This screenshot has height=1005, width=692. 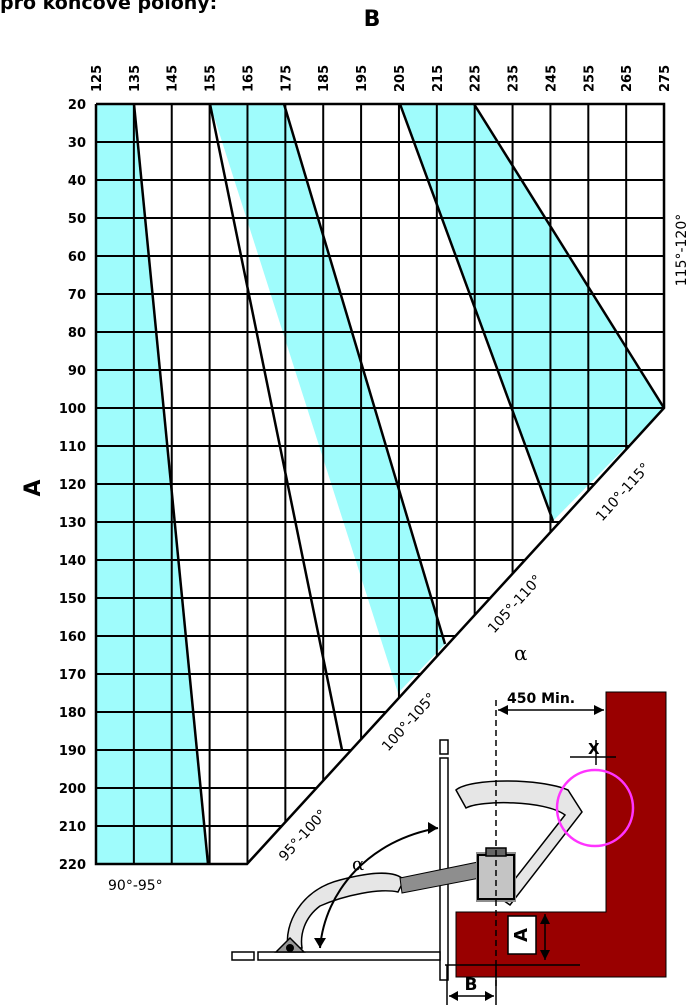 What do you see at coordinates (514, 78) in the screenshot?
I see `b-tick-label: 235` at bounding box center [514, 78].